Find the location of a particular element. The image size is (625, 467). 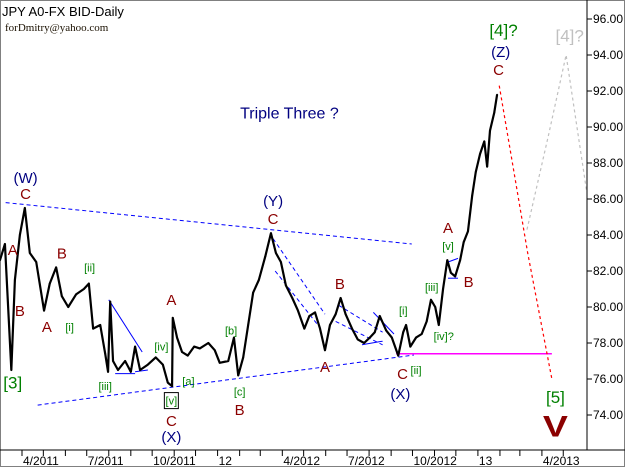

label-box is located at coordinates (171, 401).